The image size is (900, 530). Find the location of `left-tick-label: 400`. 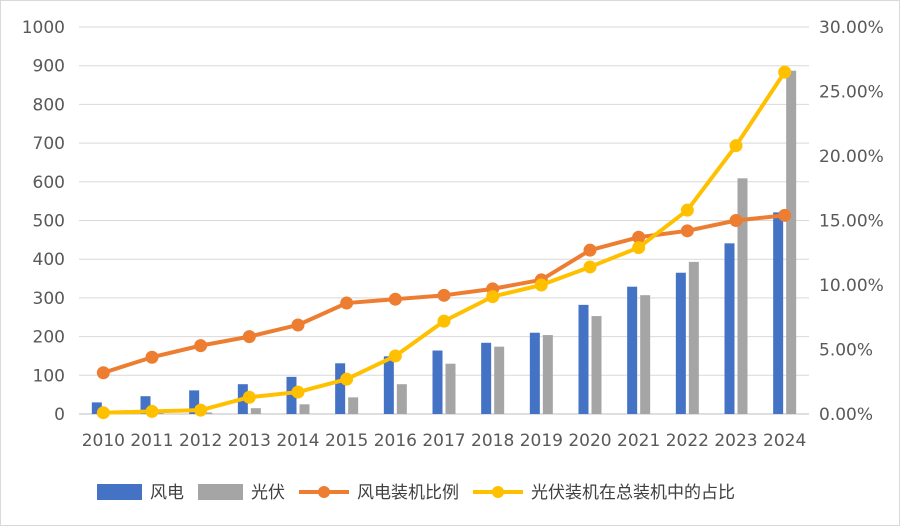

left-tick-label: 400 is located at coordinates (49, 260).